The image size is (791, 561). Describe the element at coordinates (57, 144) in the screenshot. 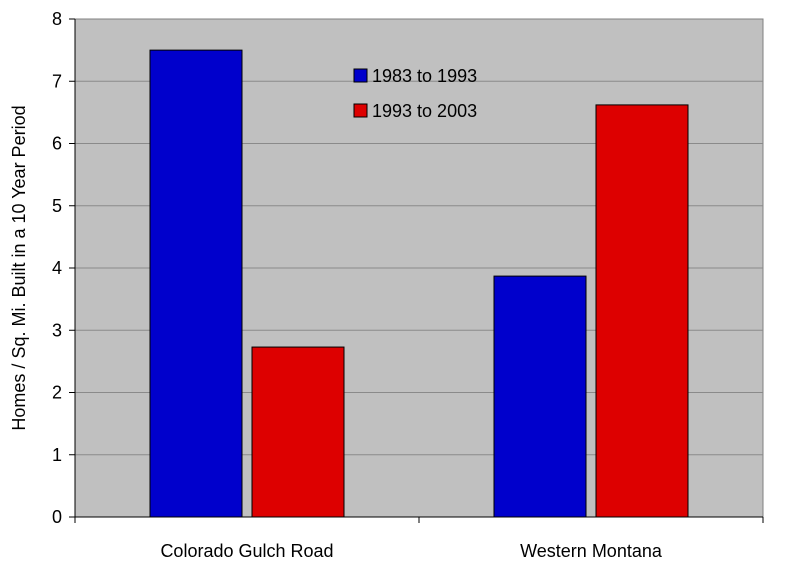

I see `y-tick-label-6: 6` at that location.